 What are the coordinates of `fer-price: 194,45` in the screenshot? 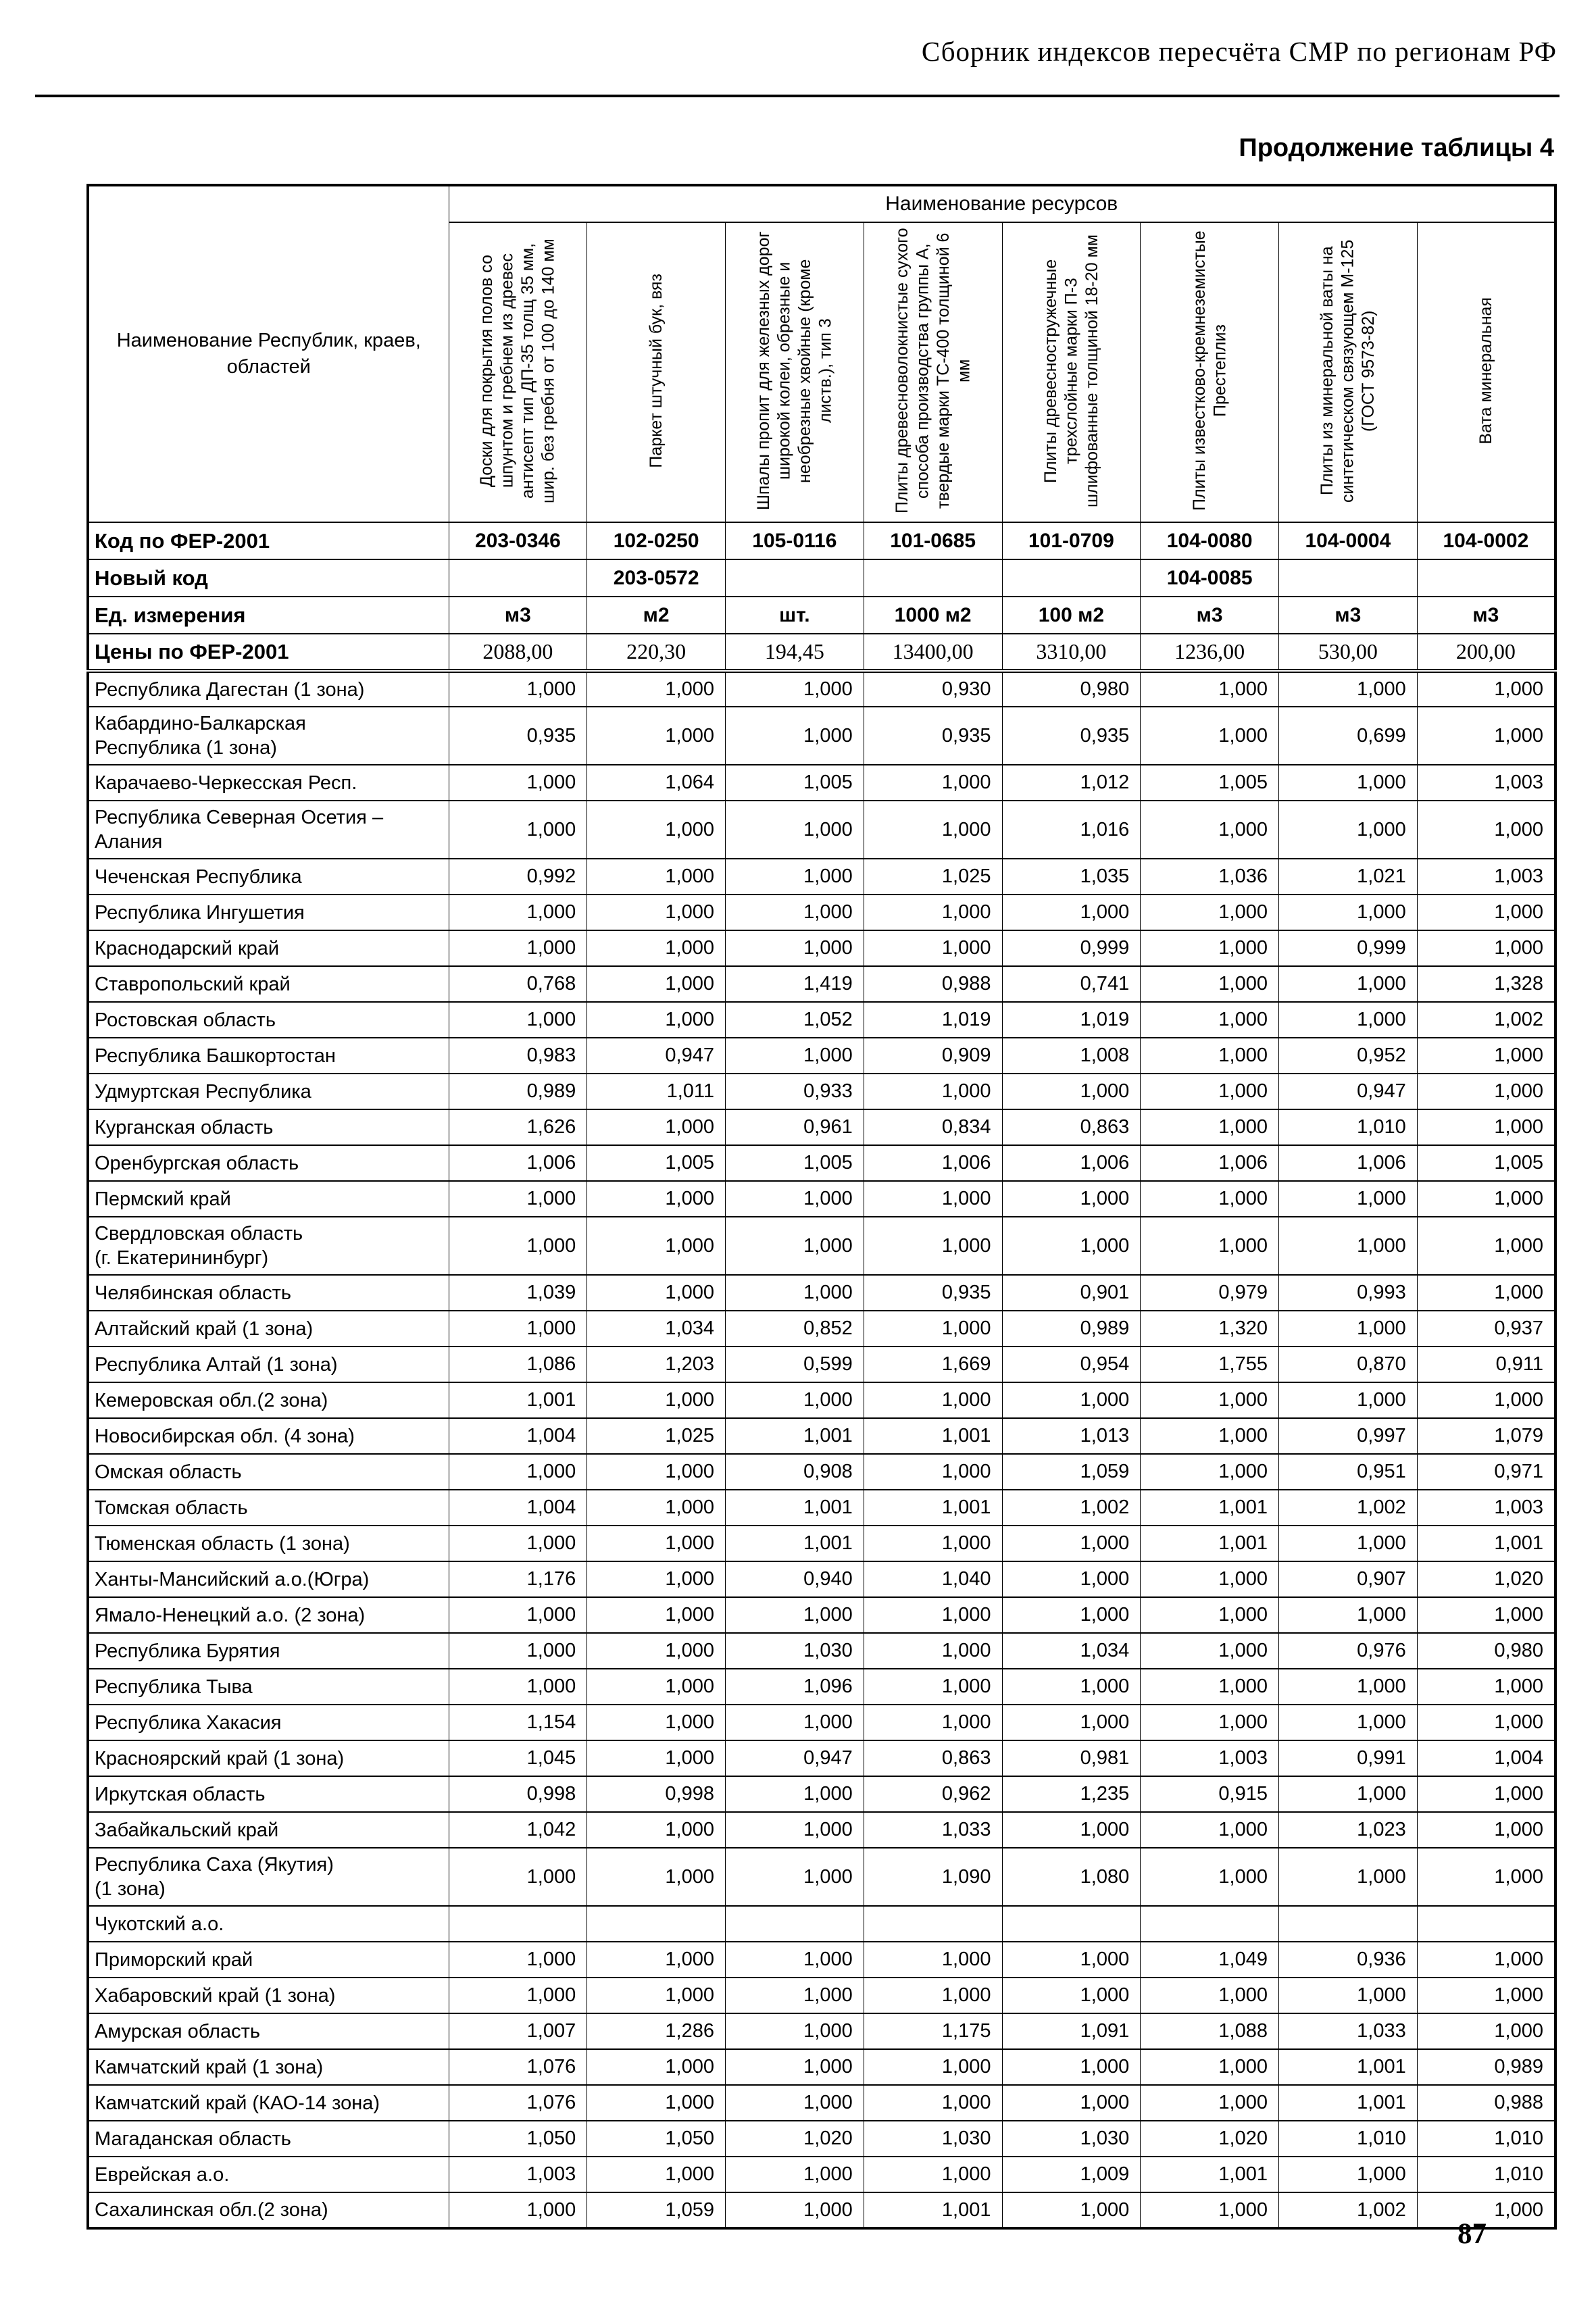 It's located at (794, 653).